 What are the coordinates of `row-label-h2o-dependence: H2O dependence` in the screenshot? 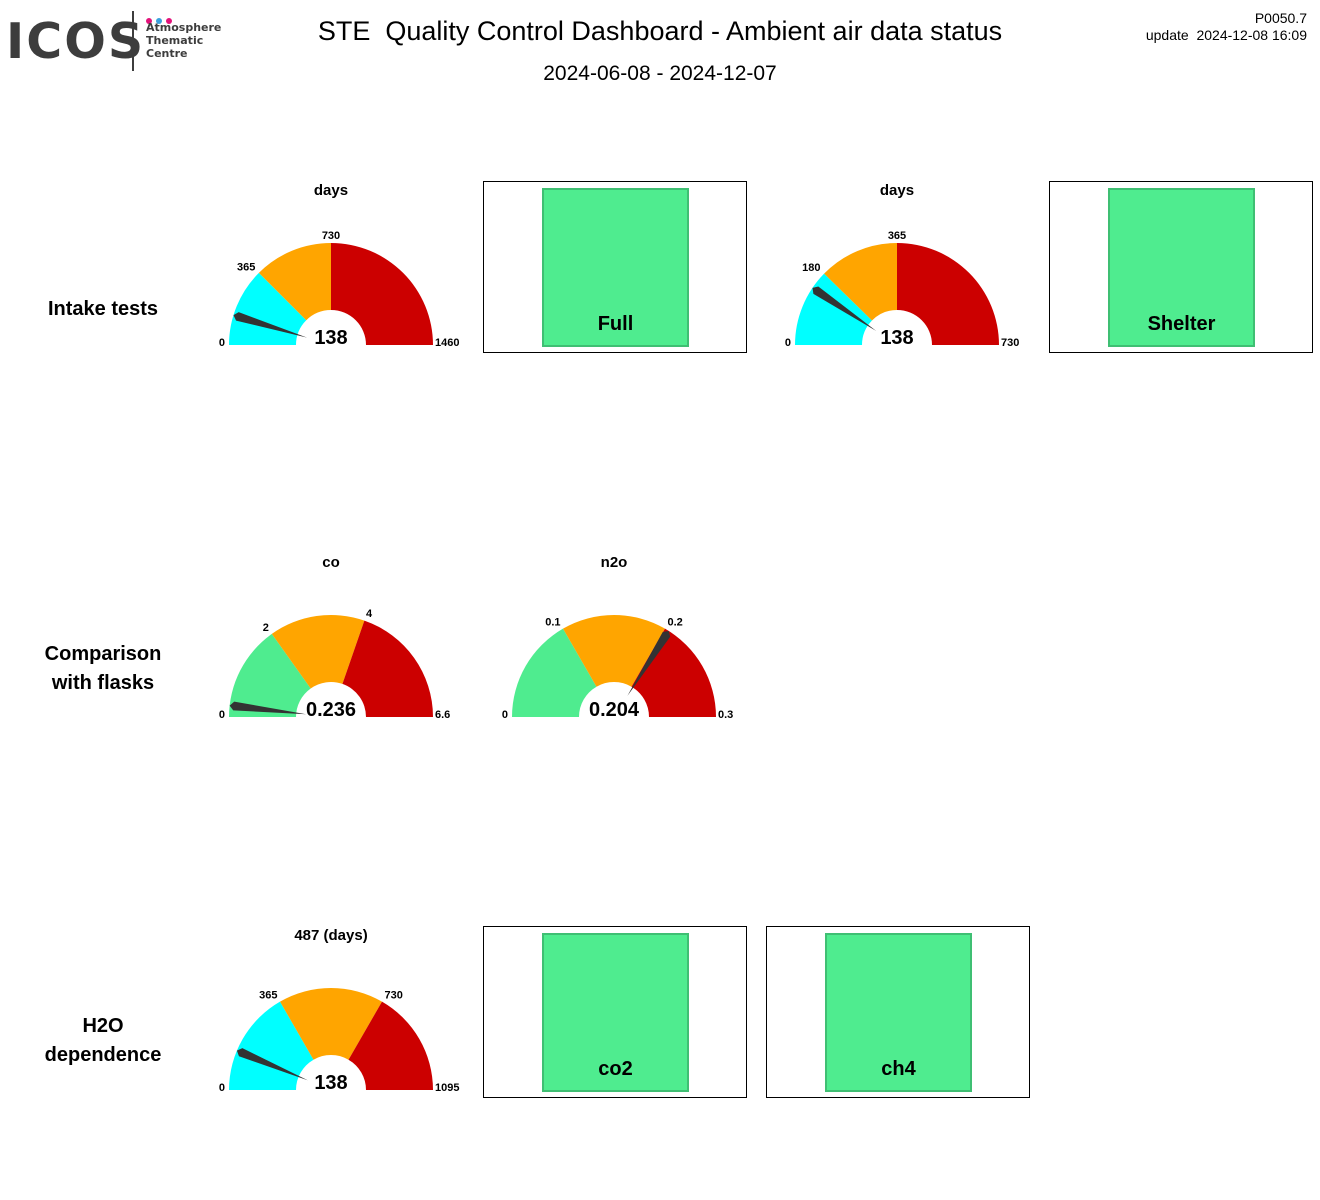 It's located at (103, 1041).